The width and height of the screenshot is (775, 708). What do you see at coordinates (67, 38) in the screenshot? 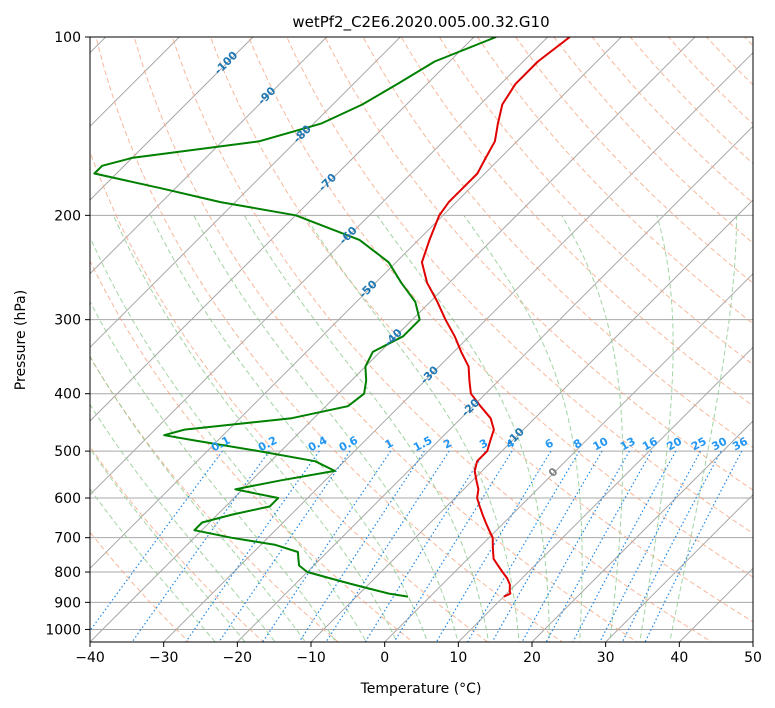
I see `y-tick-label: 100` at bounding box center [67, 38].